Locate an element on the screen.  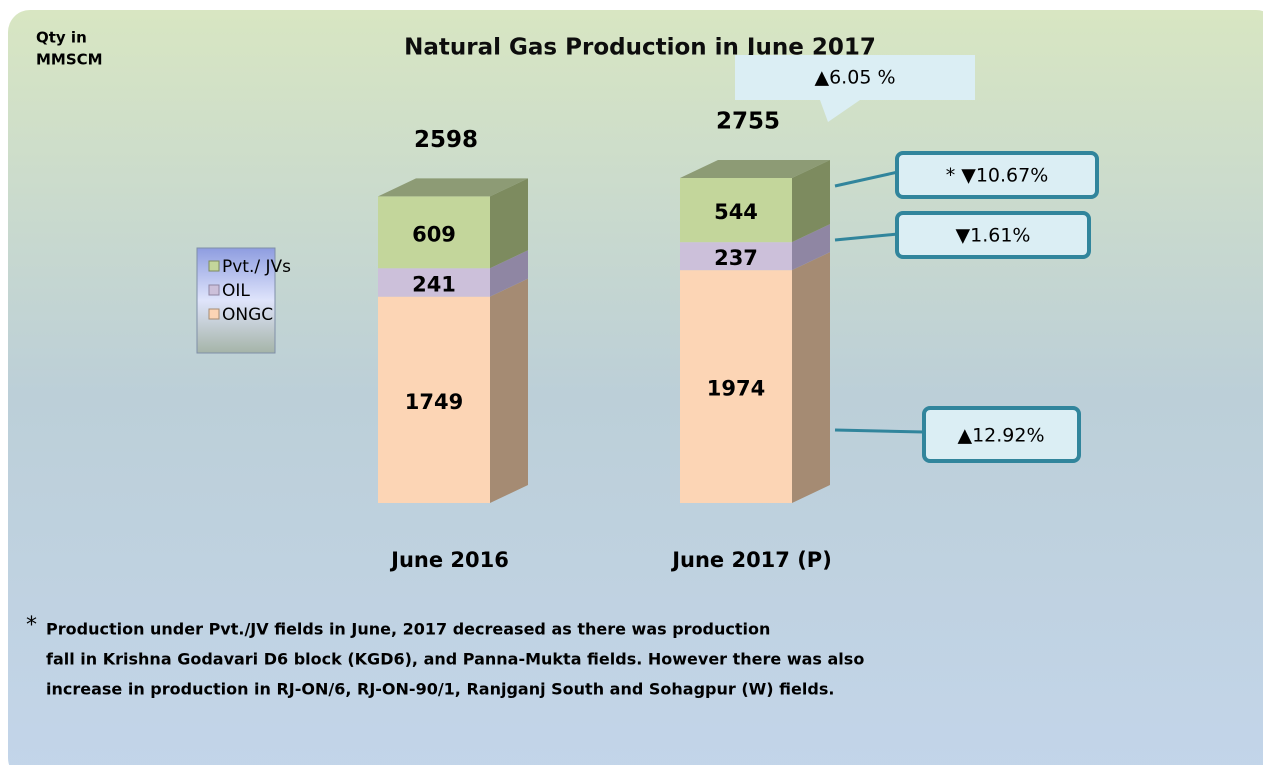
annotation: ▲6.05 % is located at coordinates (854, 78).